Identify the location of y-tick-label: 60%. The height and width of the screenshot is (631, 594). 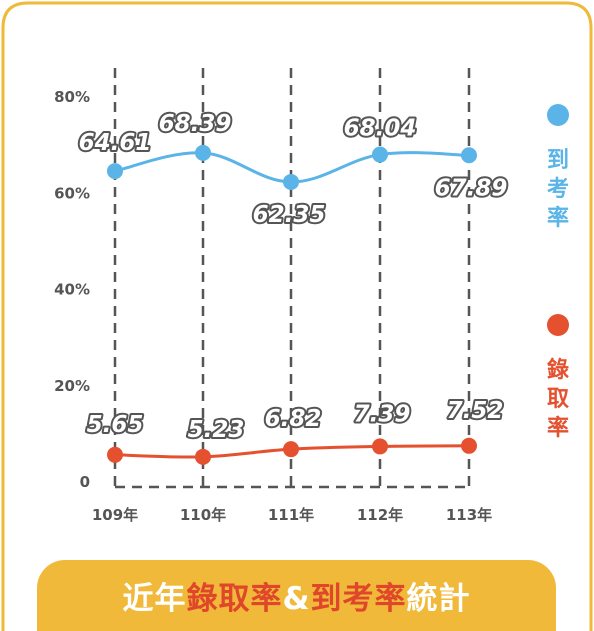
(72, 193).